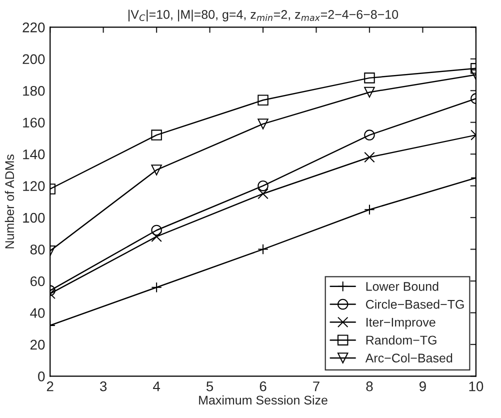  What do you see at coordinates (34, 91) in the screenshot?
I see `y-tick-label: 180` at bounding box center [34, 91].